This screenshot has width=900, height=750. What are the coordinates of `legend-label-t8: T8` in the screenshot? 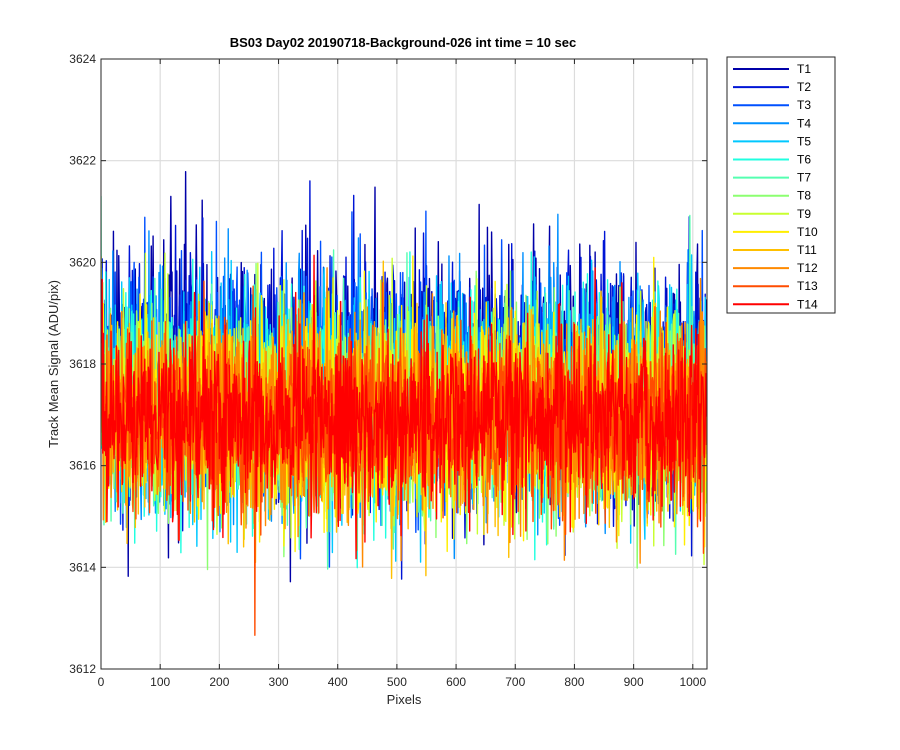 It's located at (804, 196).